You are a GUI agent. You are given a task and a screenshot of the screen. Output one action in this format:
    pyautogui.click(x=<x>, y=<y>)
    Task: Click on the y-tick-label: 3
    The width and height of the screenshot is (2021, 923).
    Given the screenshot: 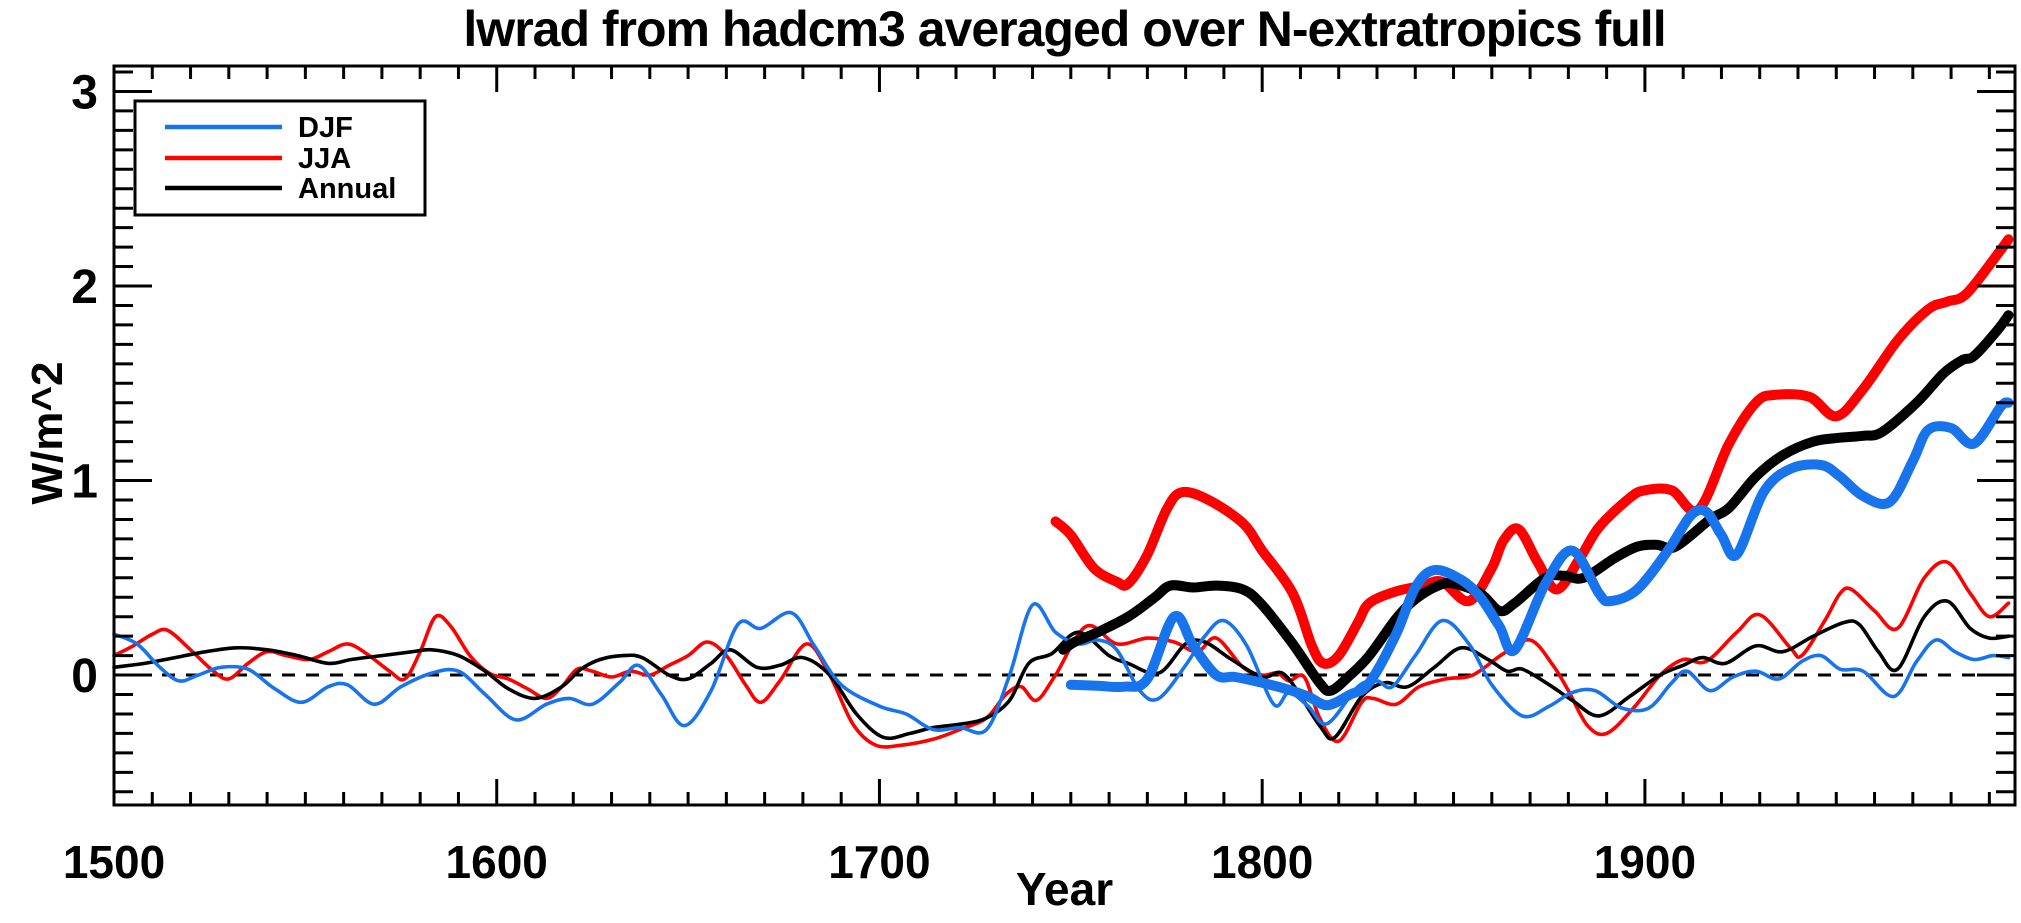 What is the action you would take?
    pyautogui.click(x=84, y=92)
    